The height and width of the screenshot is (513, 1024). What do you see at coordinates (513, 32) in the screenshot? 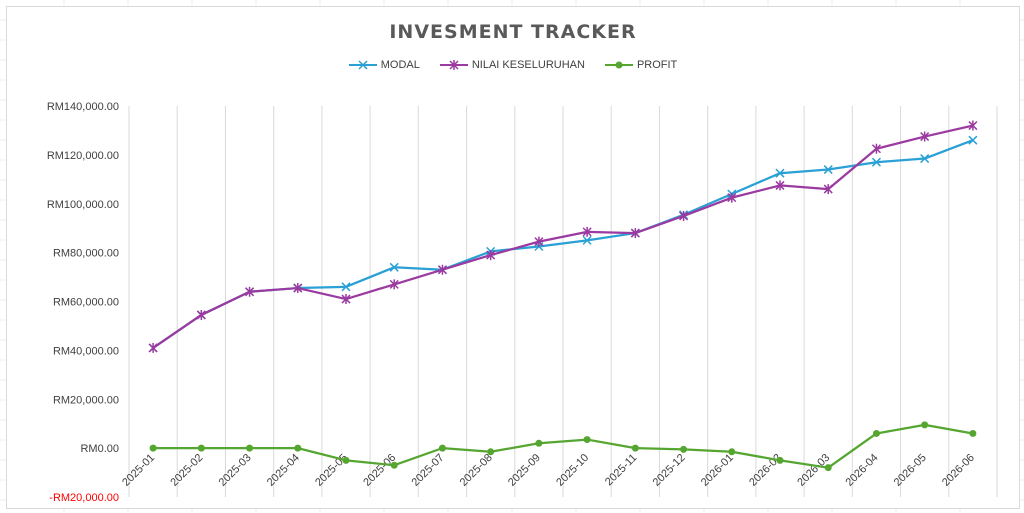
I see `chart-title: INVESMENT TRACKER` at bounding box center [513, 32].